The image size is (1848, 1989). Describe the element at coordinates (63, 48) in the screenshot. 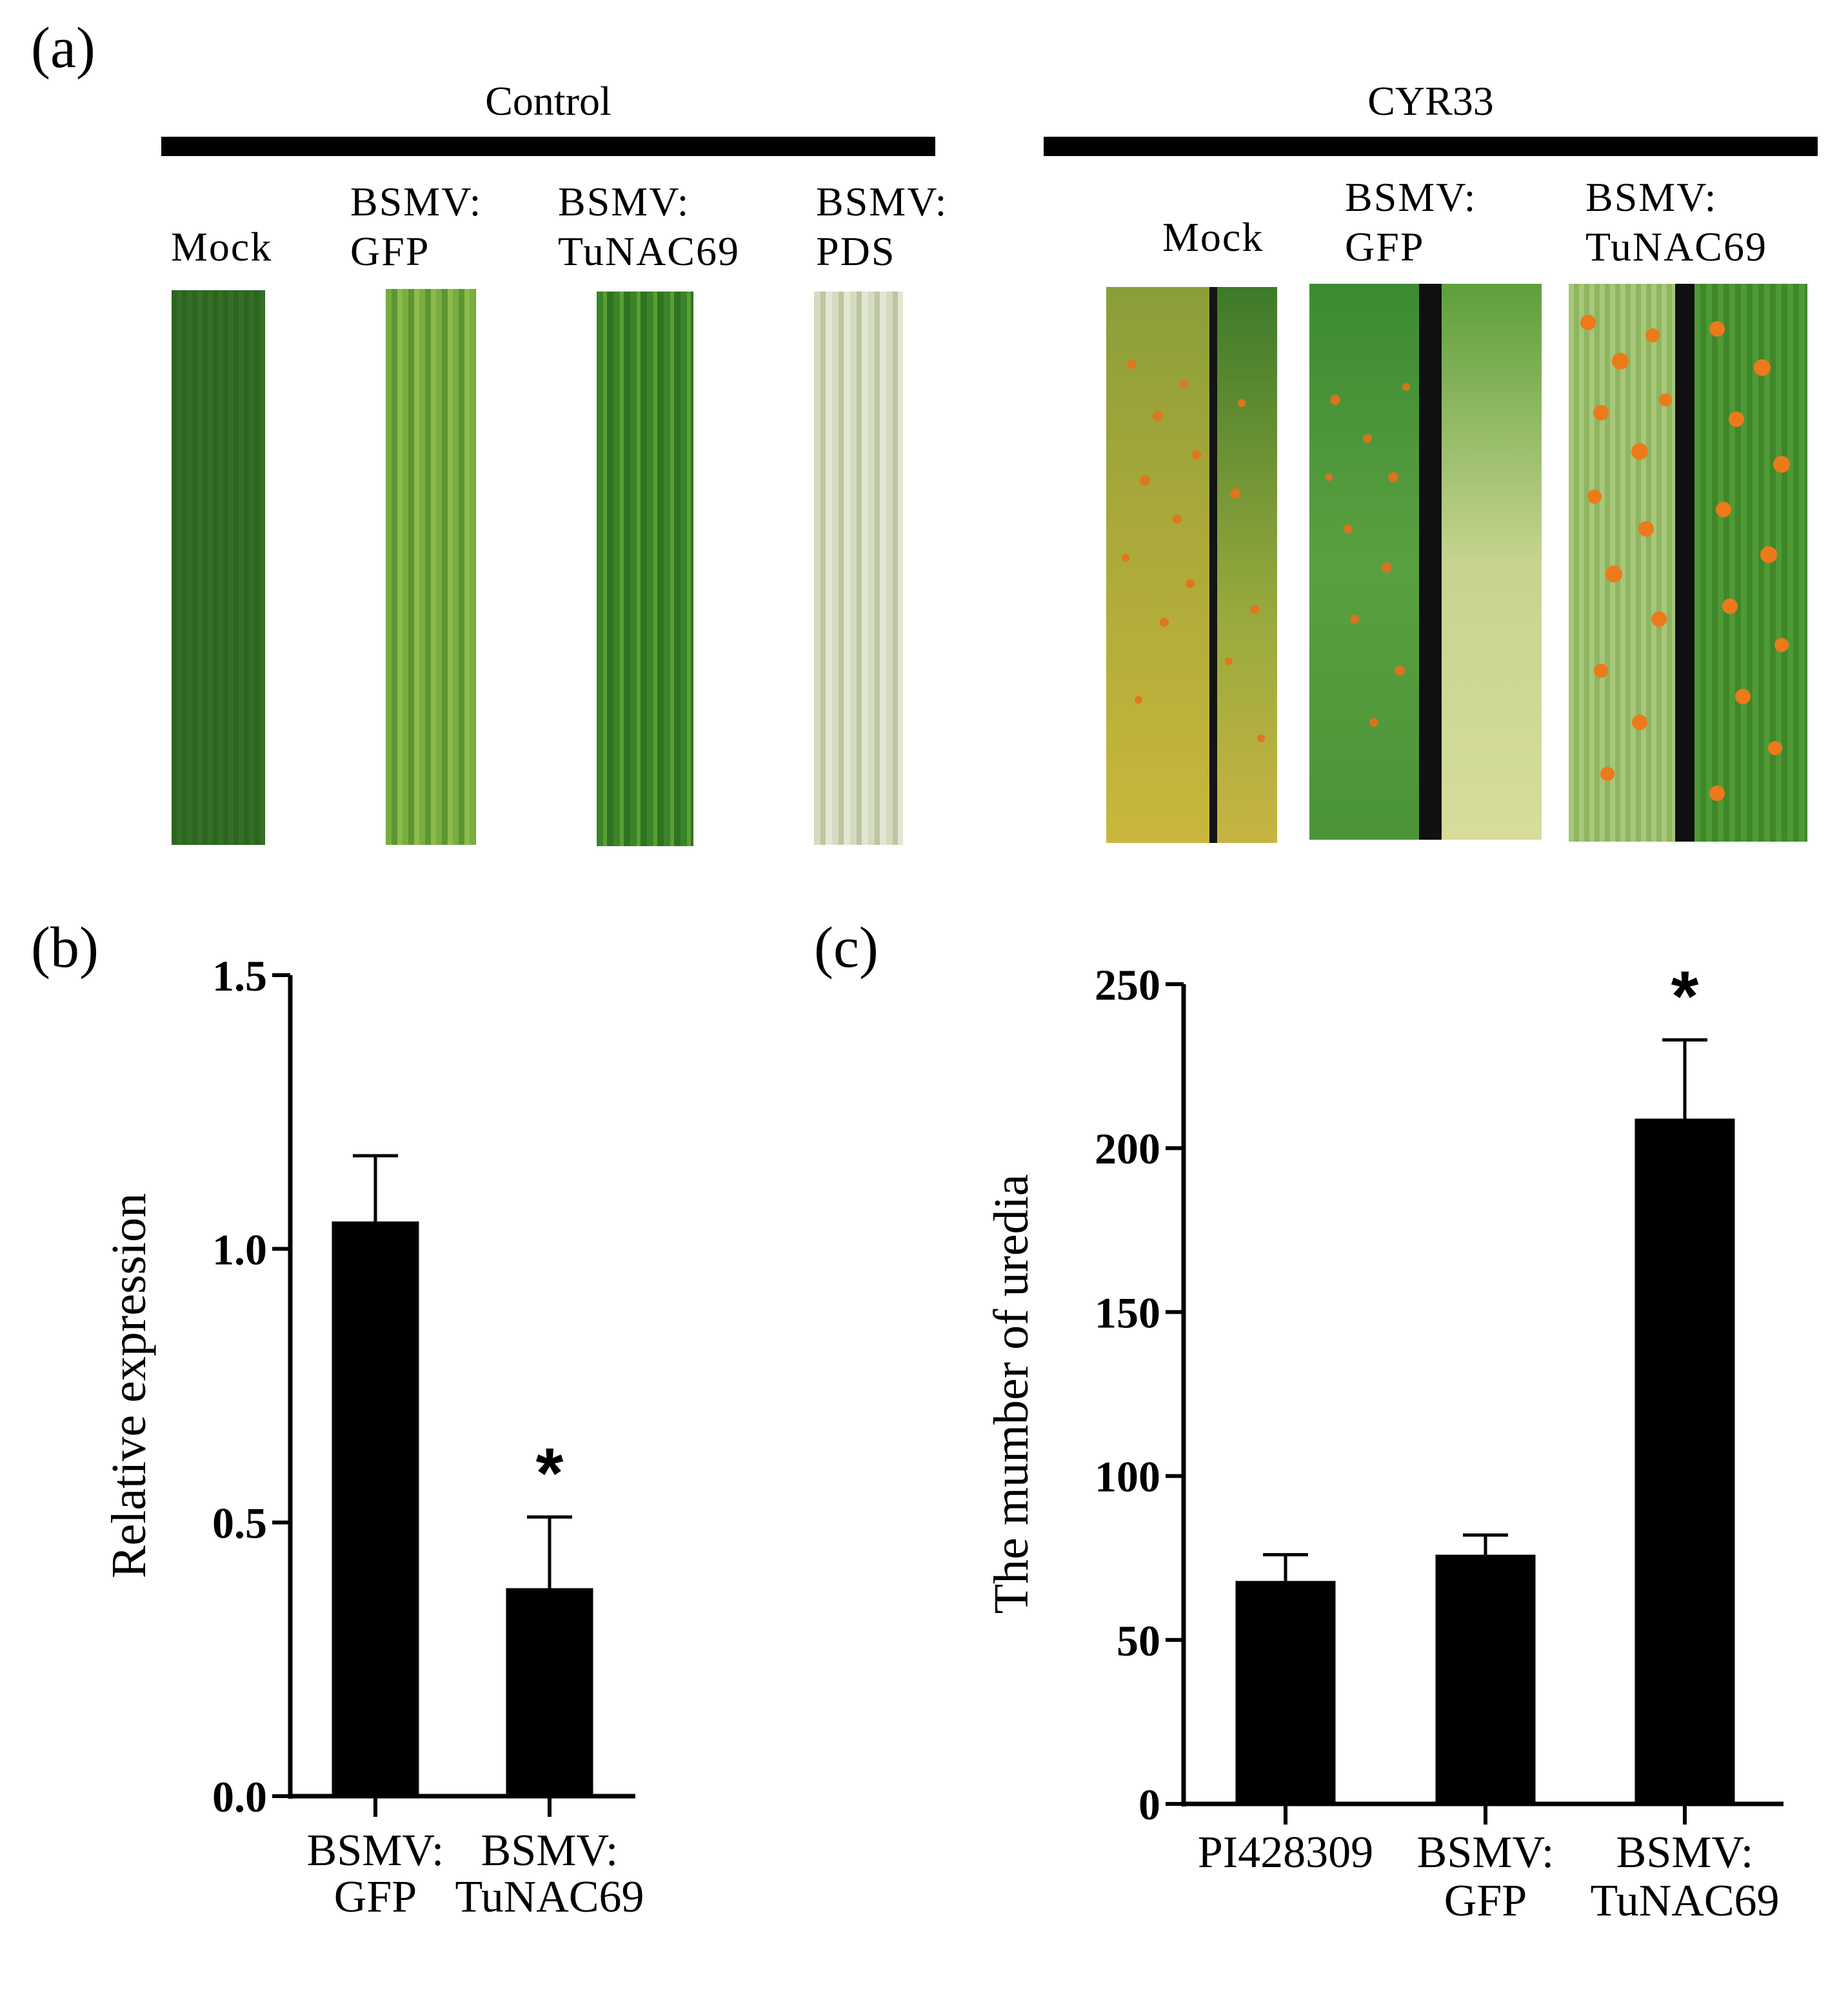

I see `panel-a-label: (a)` at that location.